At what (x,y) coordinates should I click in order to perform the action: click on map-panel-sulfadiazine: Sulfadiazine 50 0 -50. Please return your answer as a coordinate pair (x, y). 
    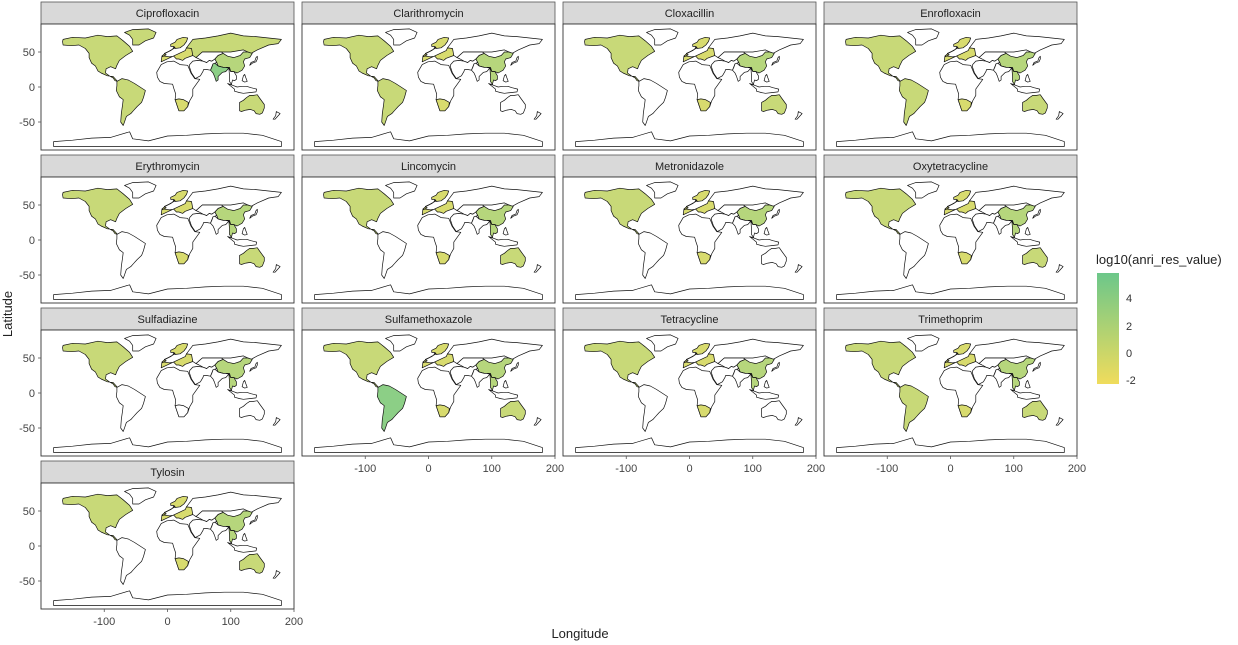
    Looking at the image, I should click on (157, 382).